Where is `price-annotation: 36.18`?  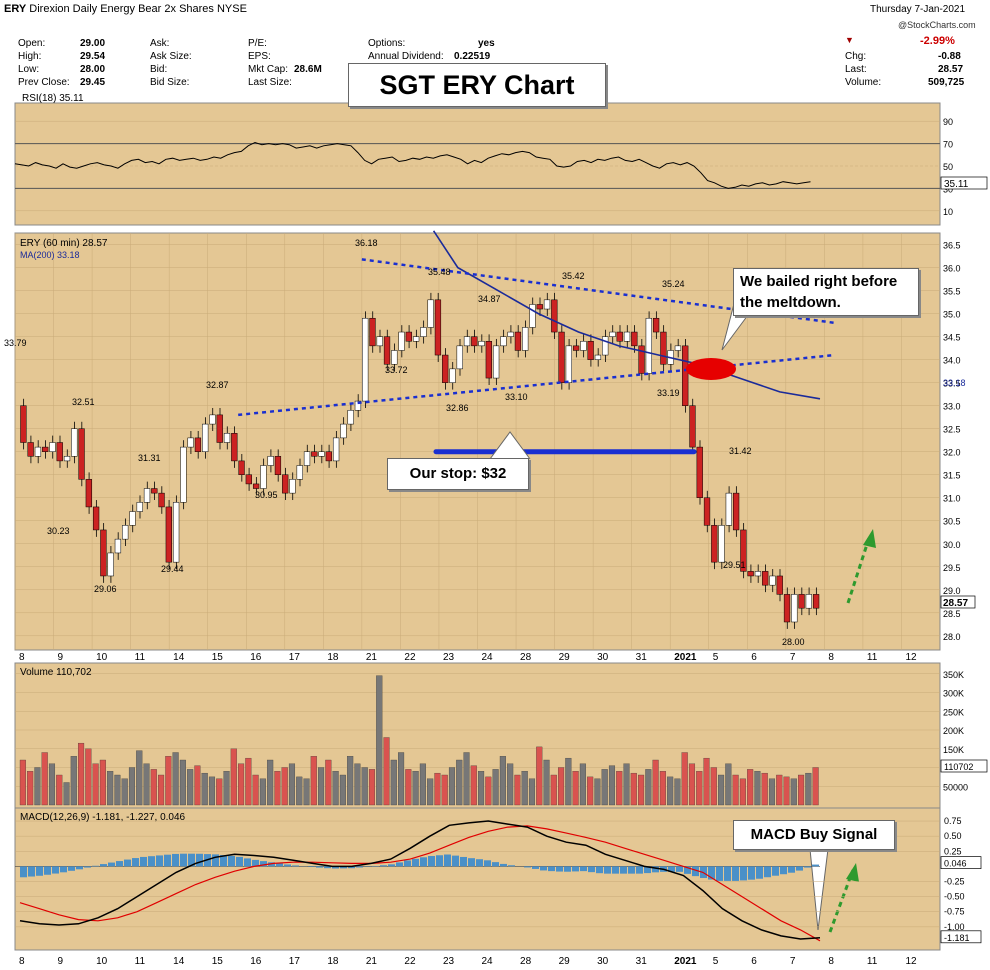 price-annotation: 36.18 is located at coordinates (366, 243).